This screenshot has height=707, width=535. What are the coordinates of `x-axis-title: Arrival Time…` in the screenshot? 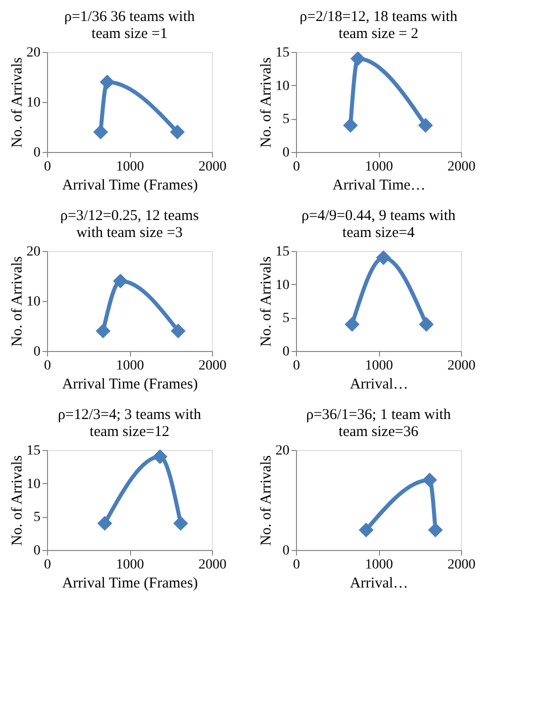 It's located at (379, 186).